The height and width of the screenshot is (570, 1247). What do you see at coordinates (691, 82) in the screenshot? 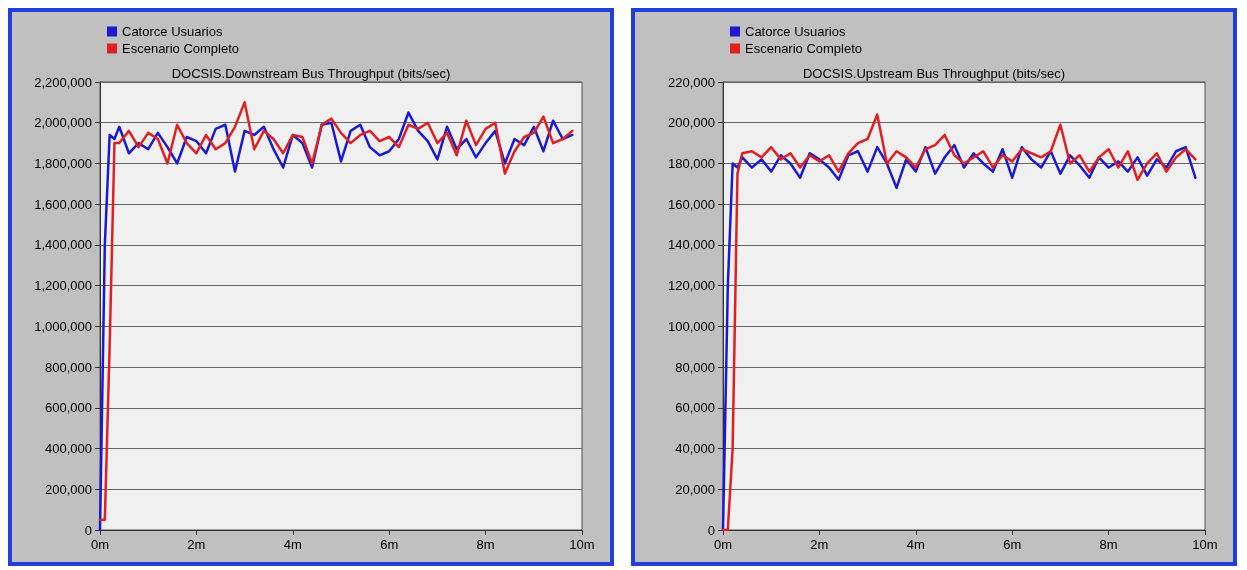
I see `y-tick-label: 220,000` at bounding box center [691, 82].